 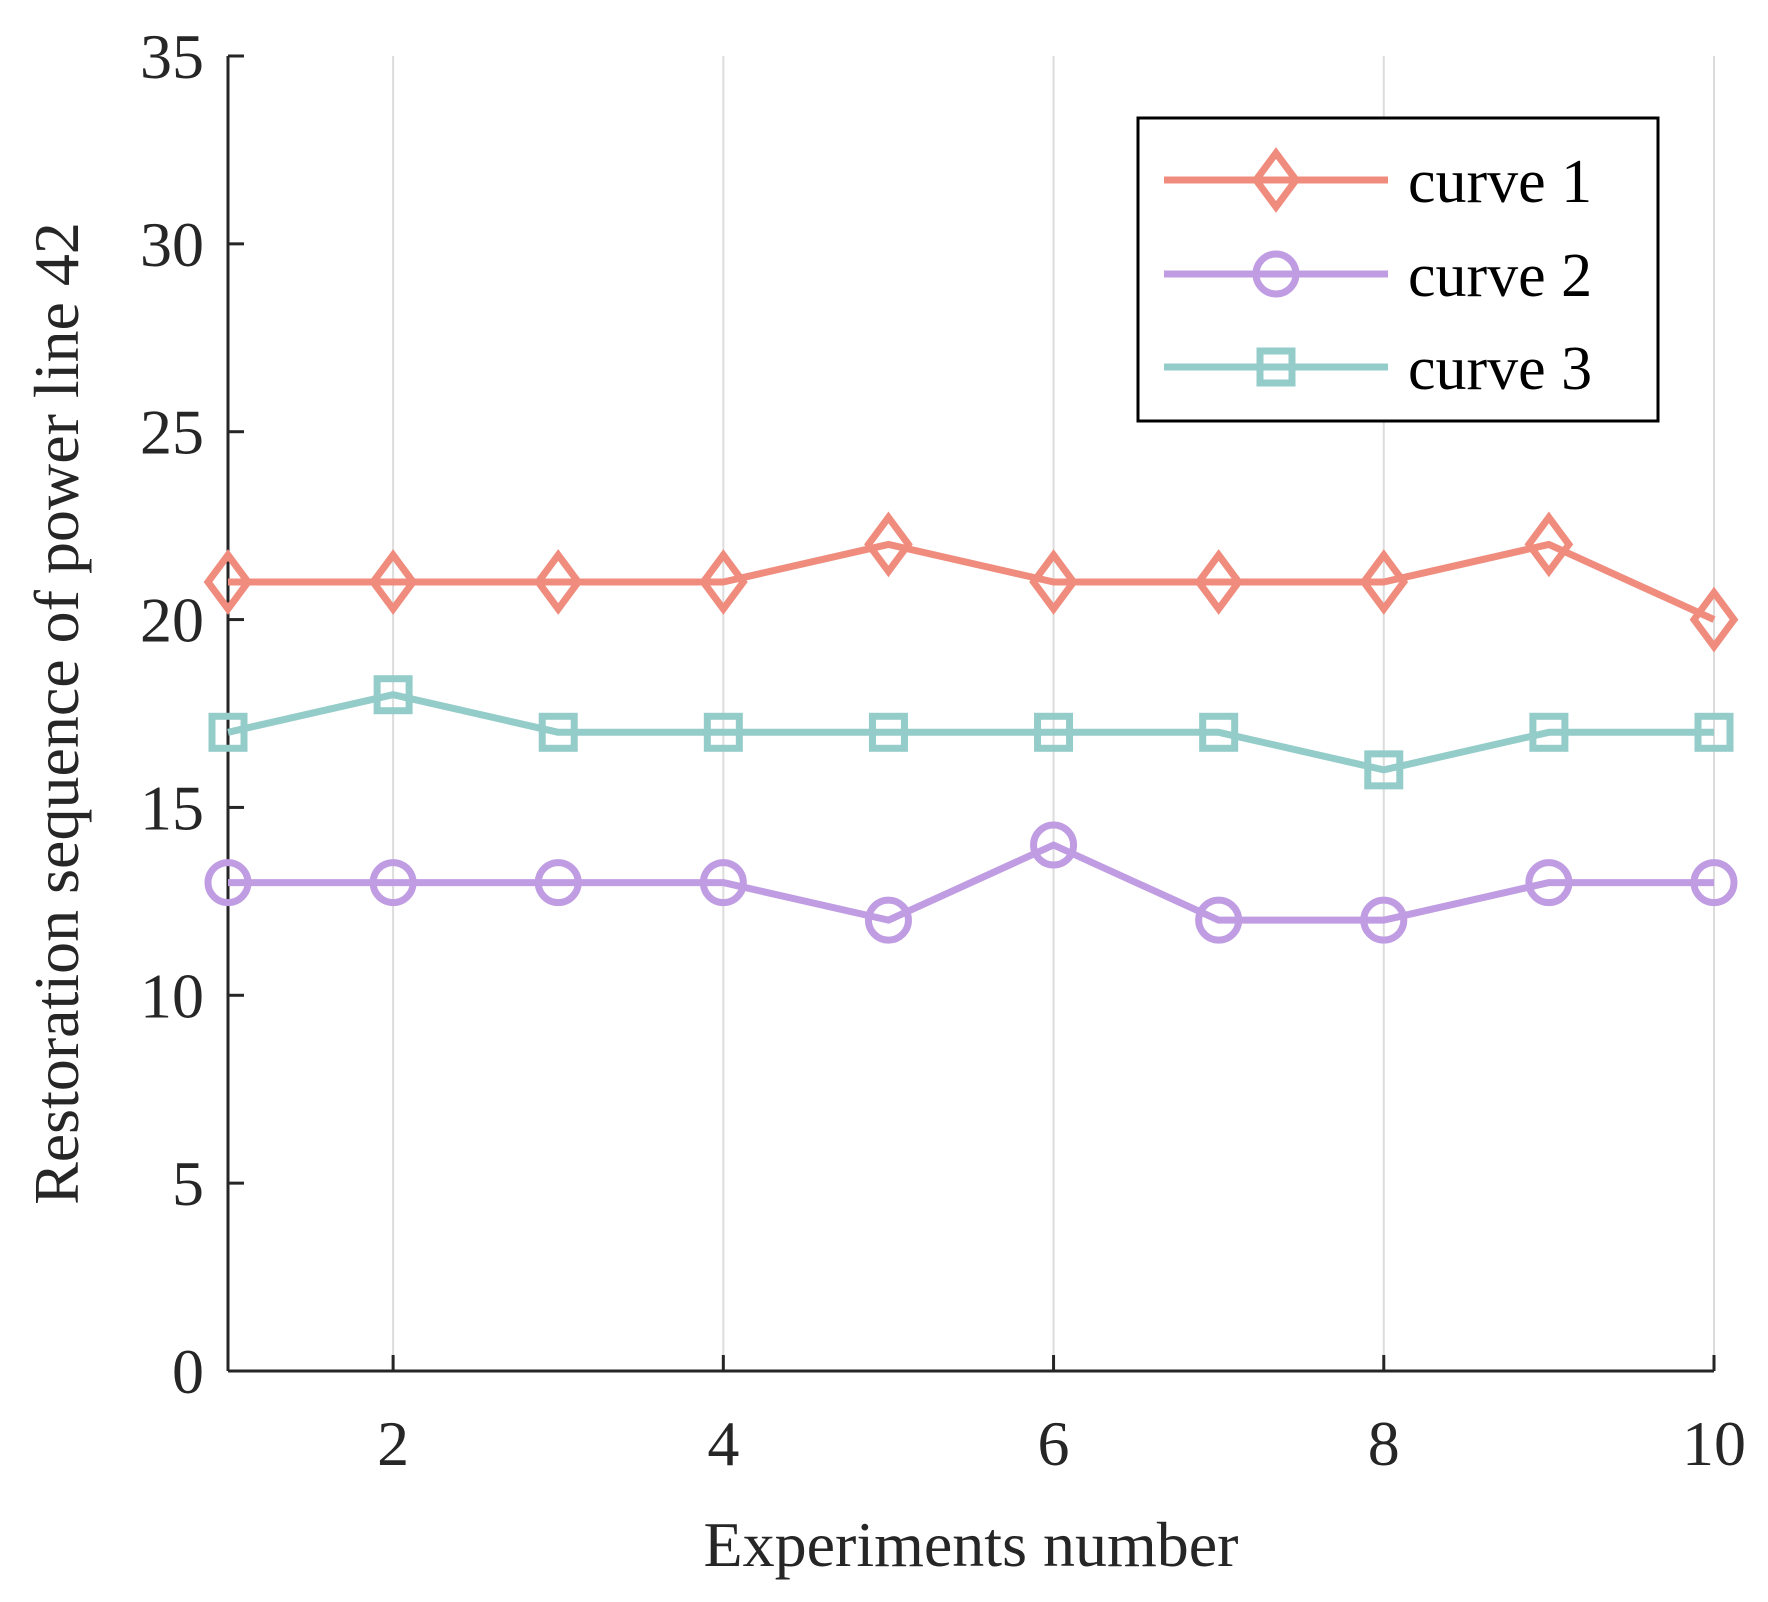 I want to click on y-tick-label: 30, so click(x=172, y=244).